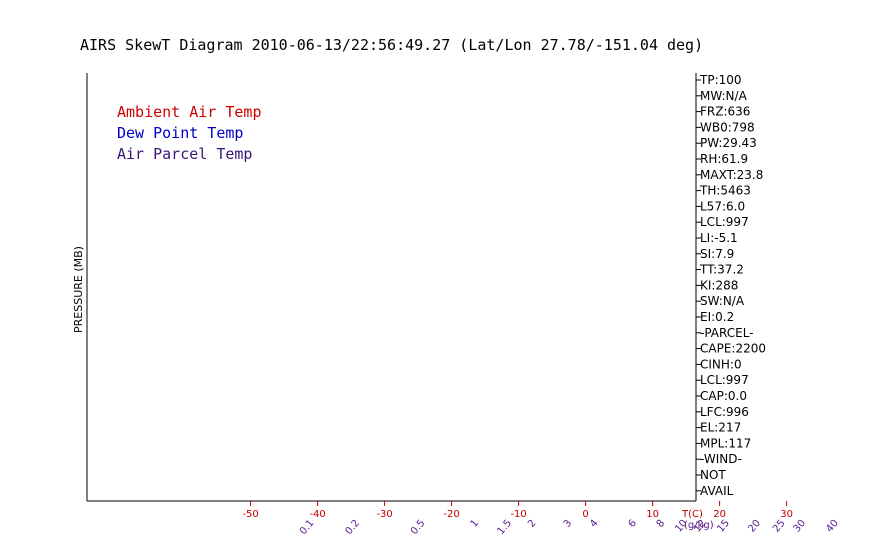 The width and height of the screenshot is (870, 560). Describe the element at coordinates (722, 301) in the screenshot. I see `stat-item: SW:N/A` at that location.